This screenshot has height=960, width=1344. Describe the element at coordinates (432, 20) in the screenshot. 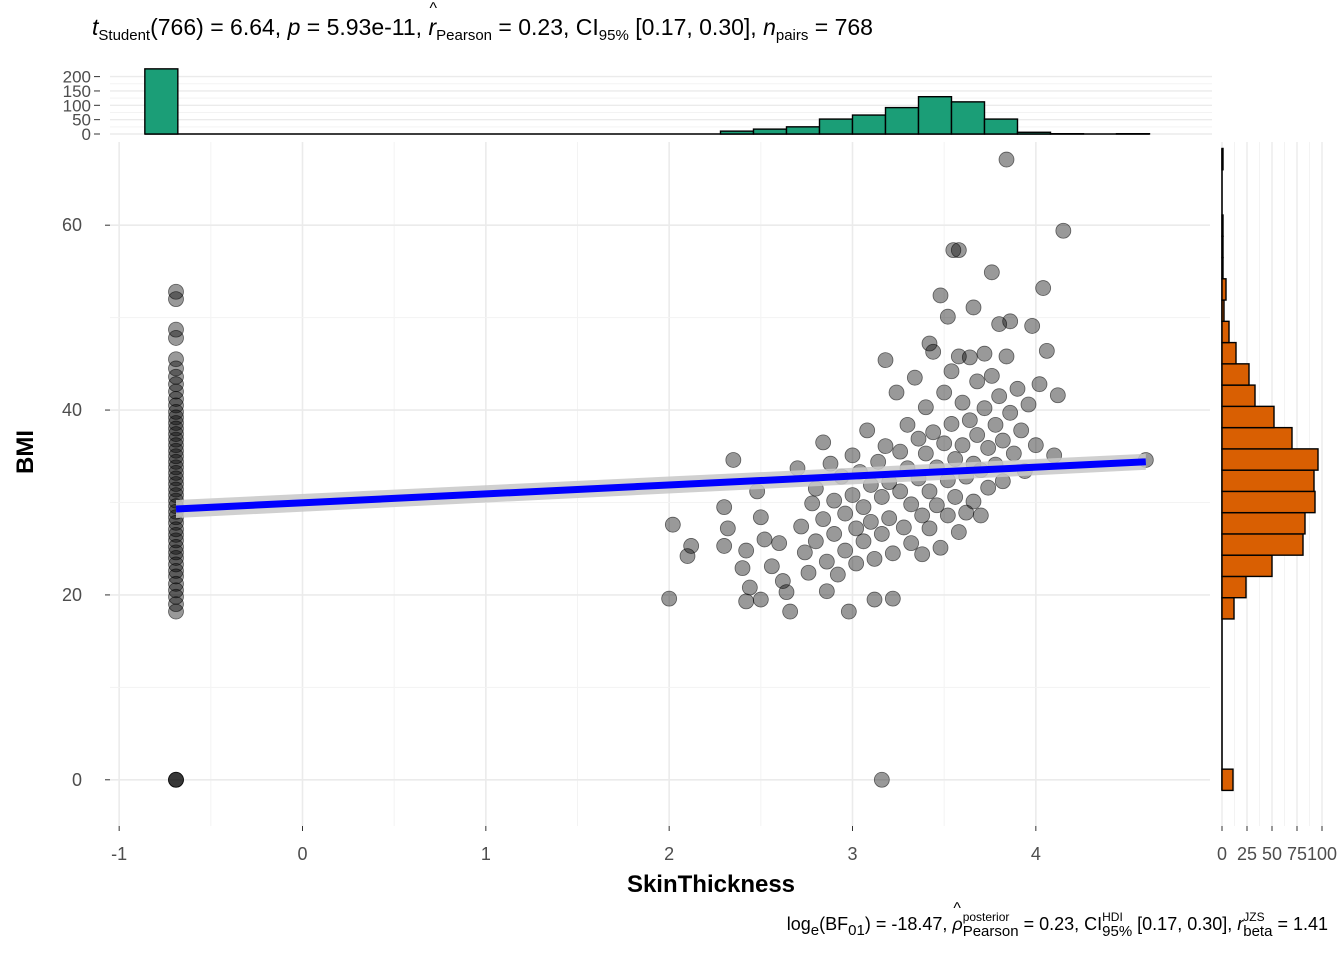

I see `title-r: r` at that location.